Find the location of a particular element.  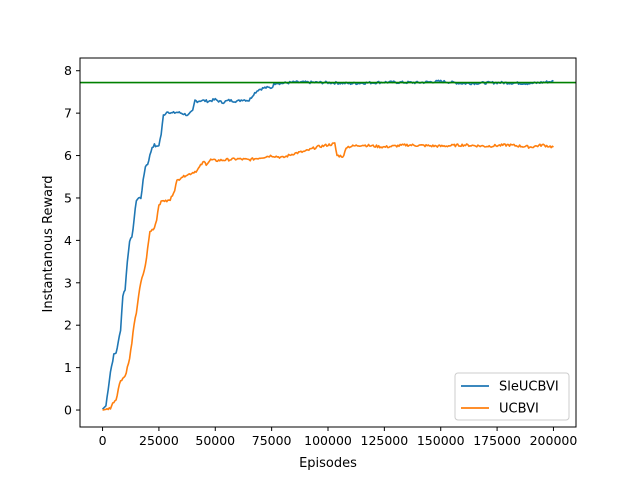

x-tick-label: 75000 is located at coordinates (272, 440).